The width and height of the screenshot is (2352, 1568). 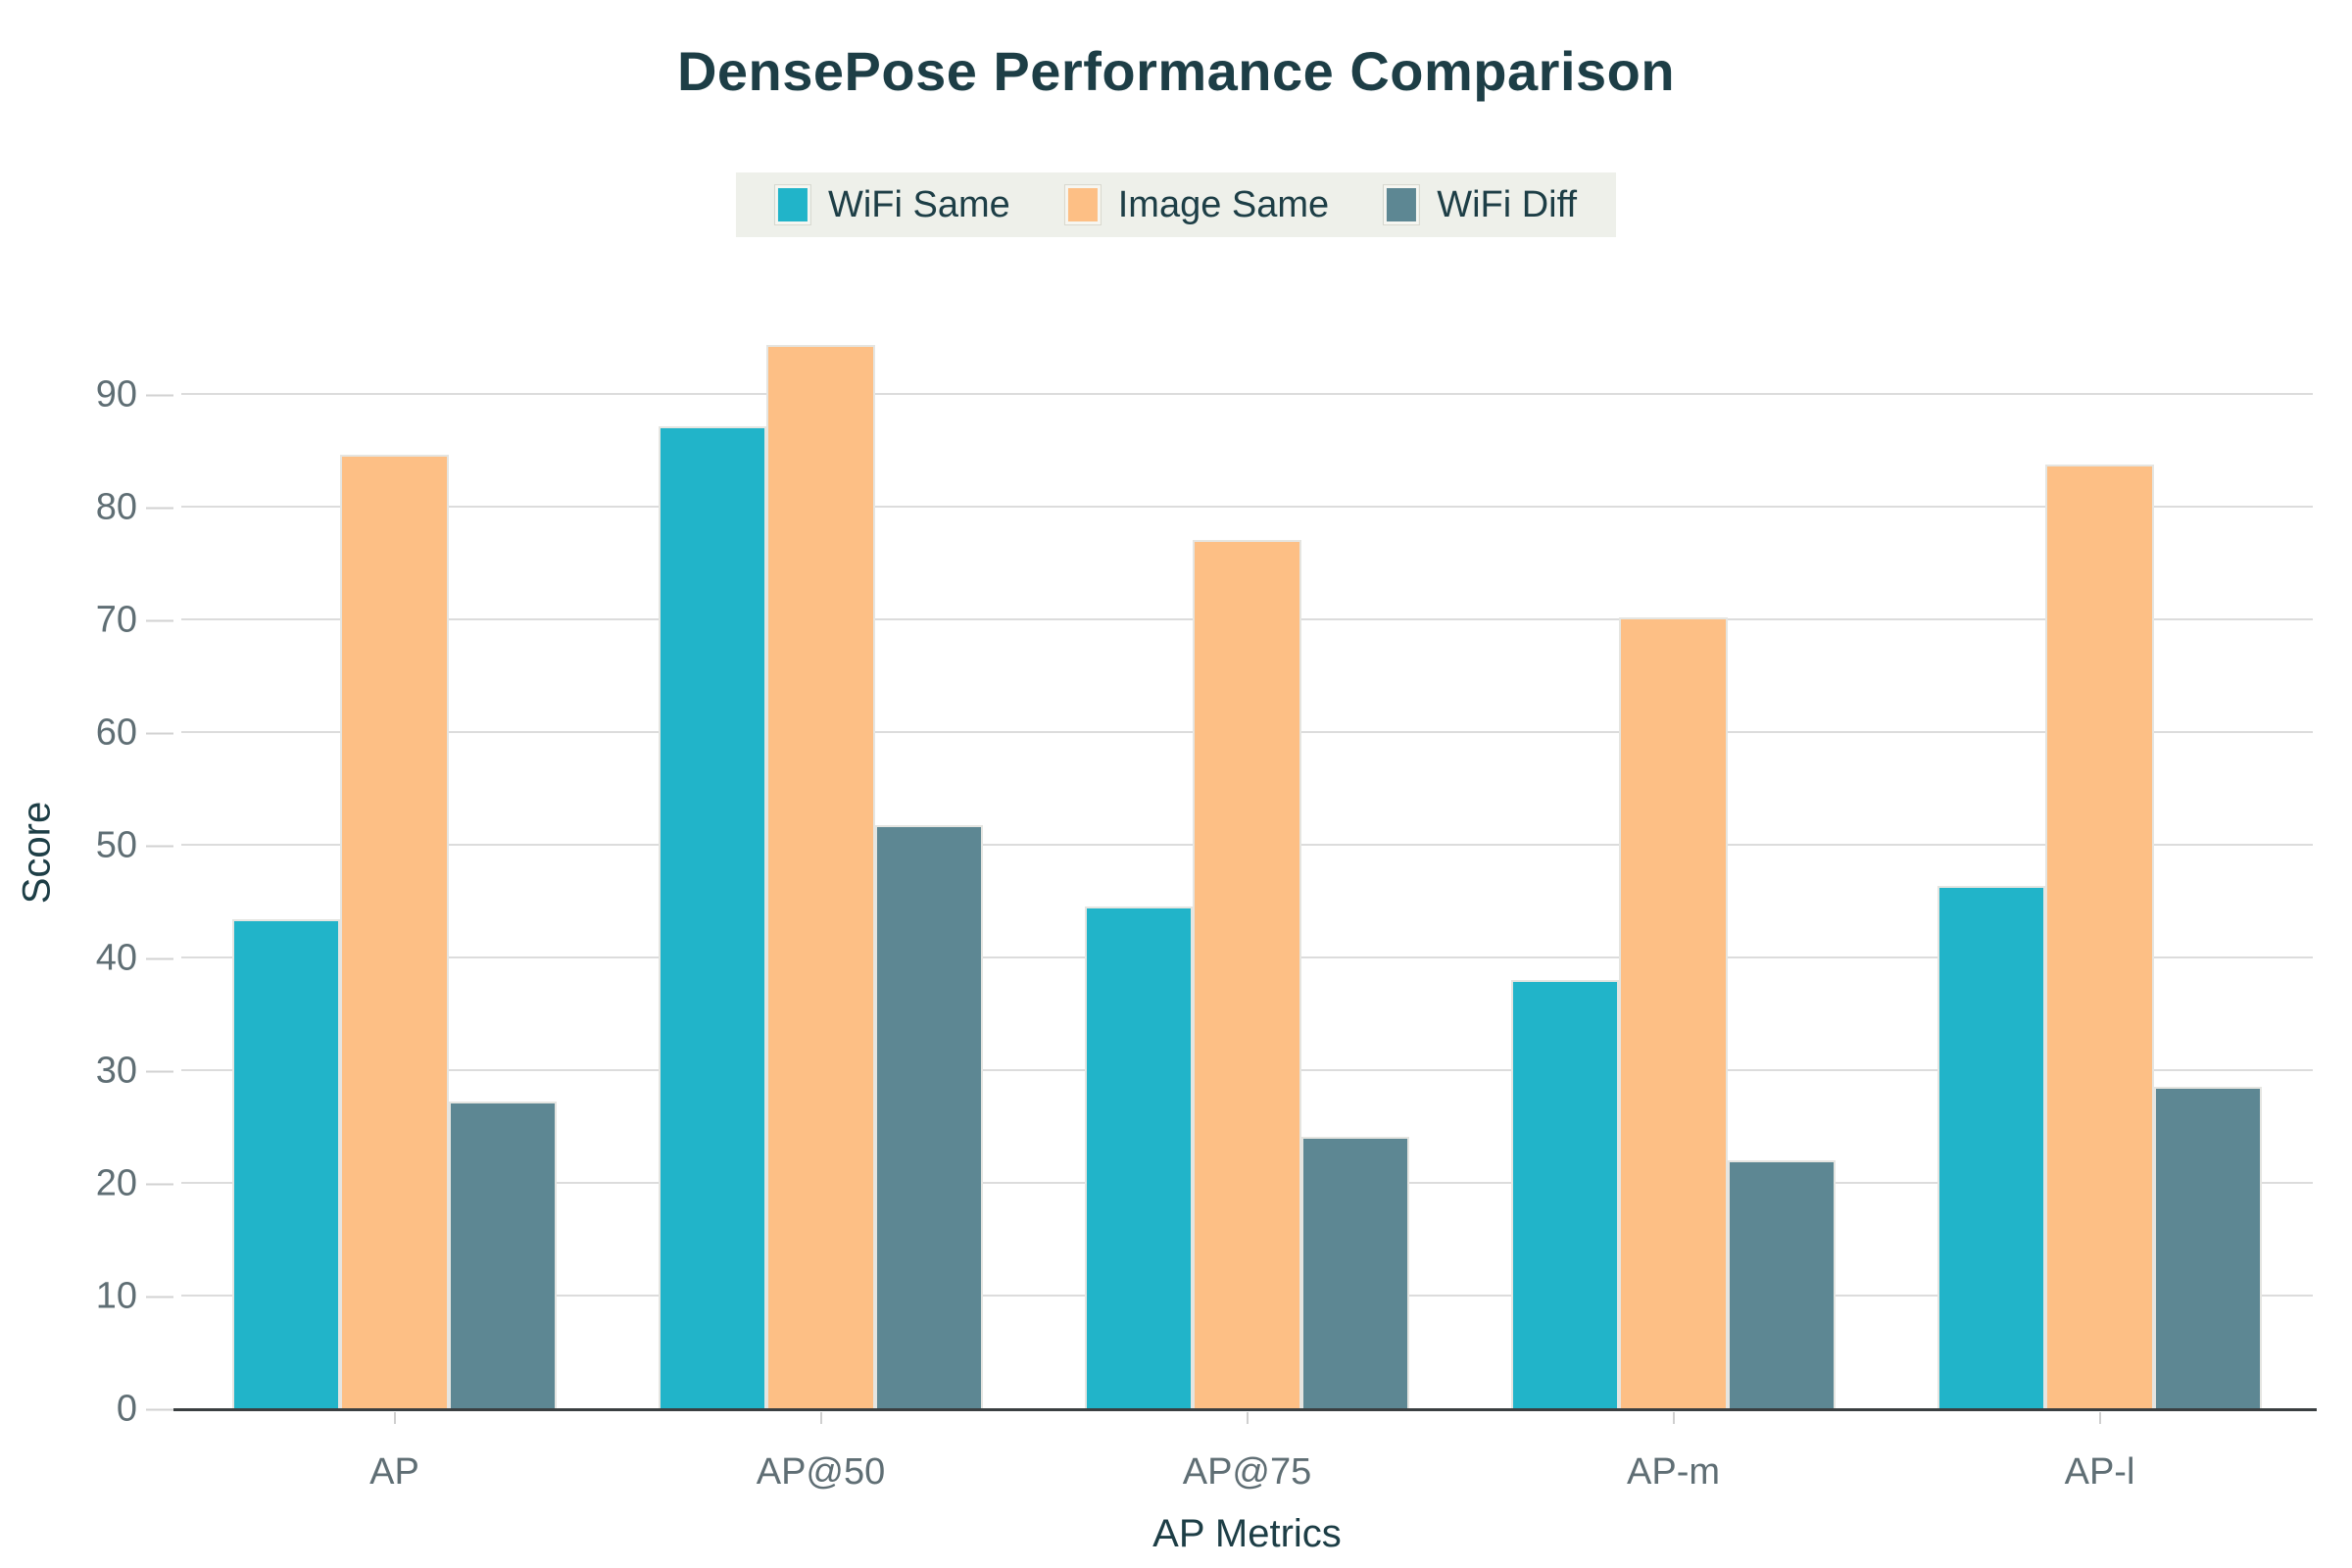 What do you see at coordinates (116, 1071) in the screenshot?
I see `y-tick-label: 30` at bounding box center [116, 1071].